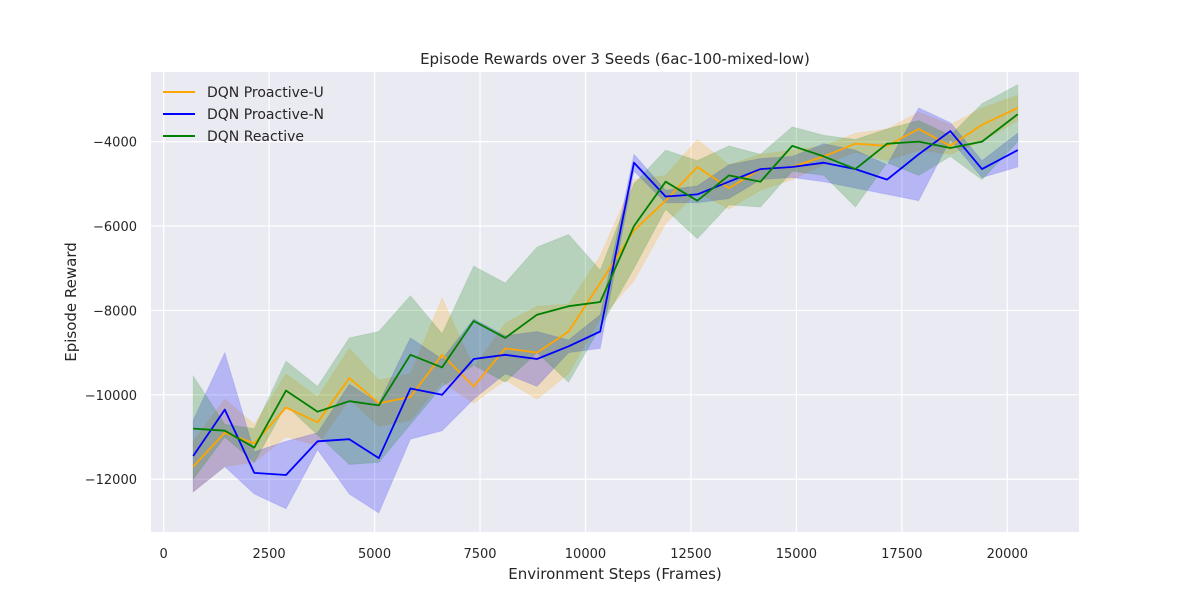  Describe the element at coordinates (269, 554) in the screenshot. I see `x-tick-label: 2500` at that location.